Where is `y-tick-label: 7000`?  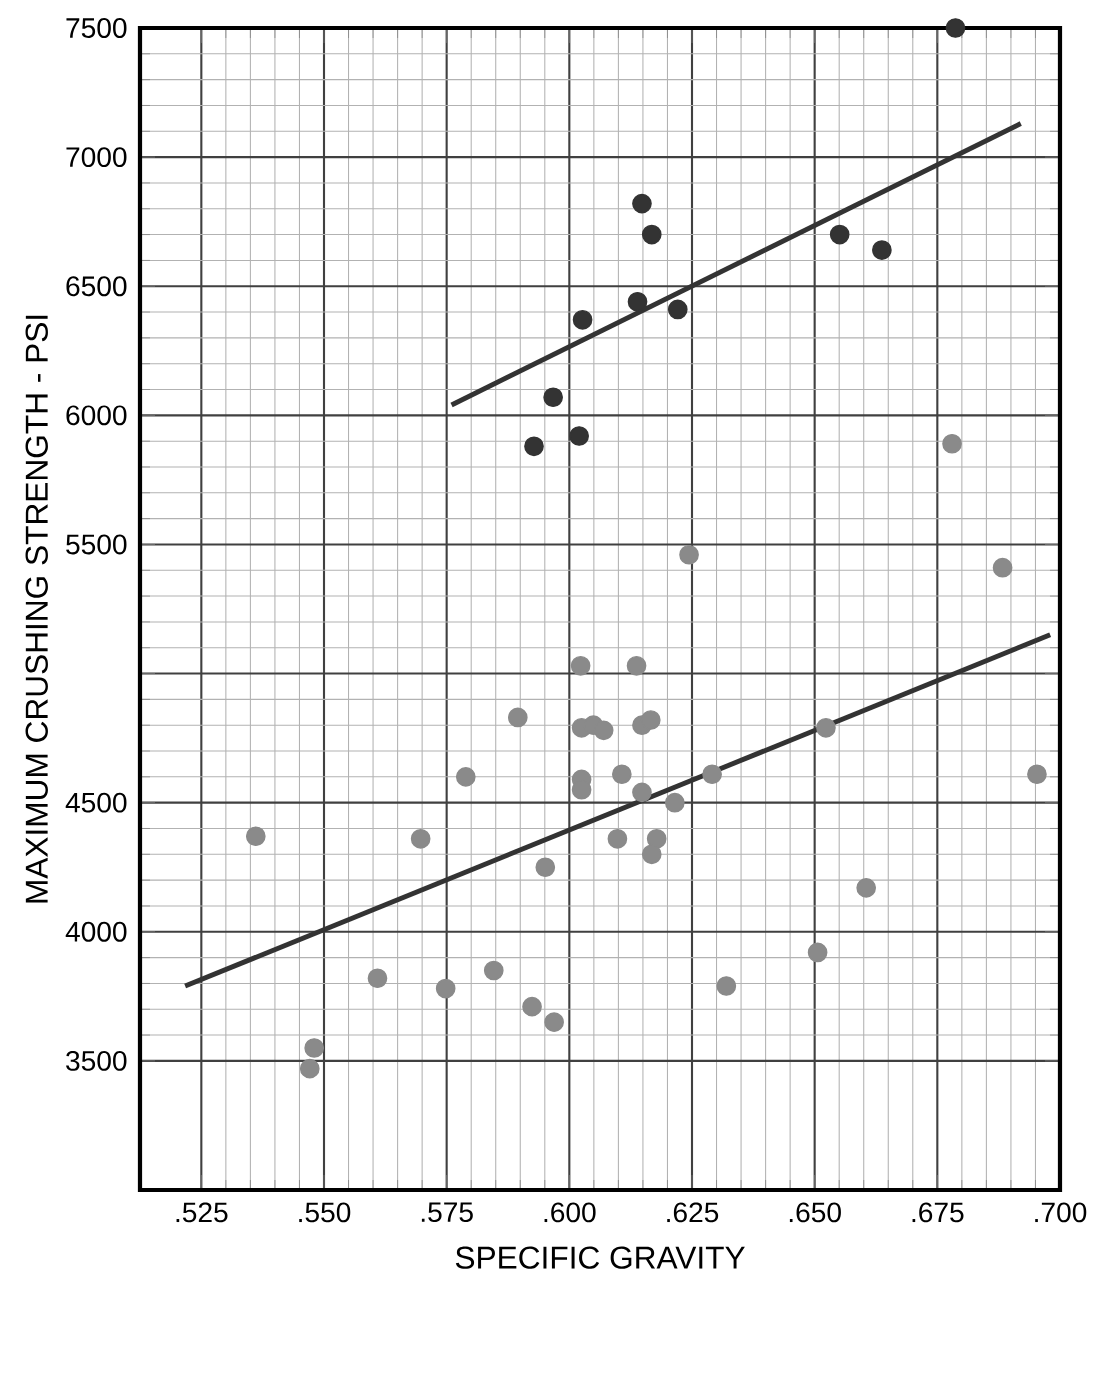
y-tick-label: 7000 is located at coordinates (96, 157).